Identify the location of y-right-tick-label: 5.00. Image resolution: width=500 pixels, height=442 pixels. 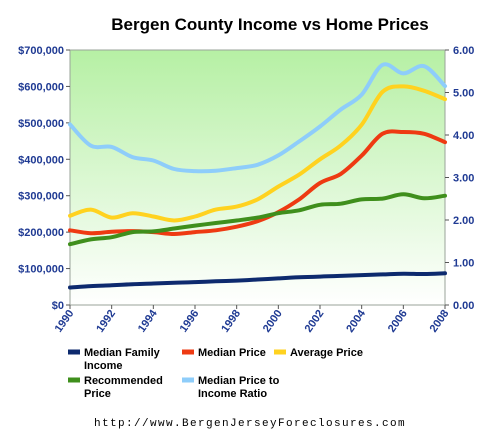
(463, 94).